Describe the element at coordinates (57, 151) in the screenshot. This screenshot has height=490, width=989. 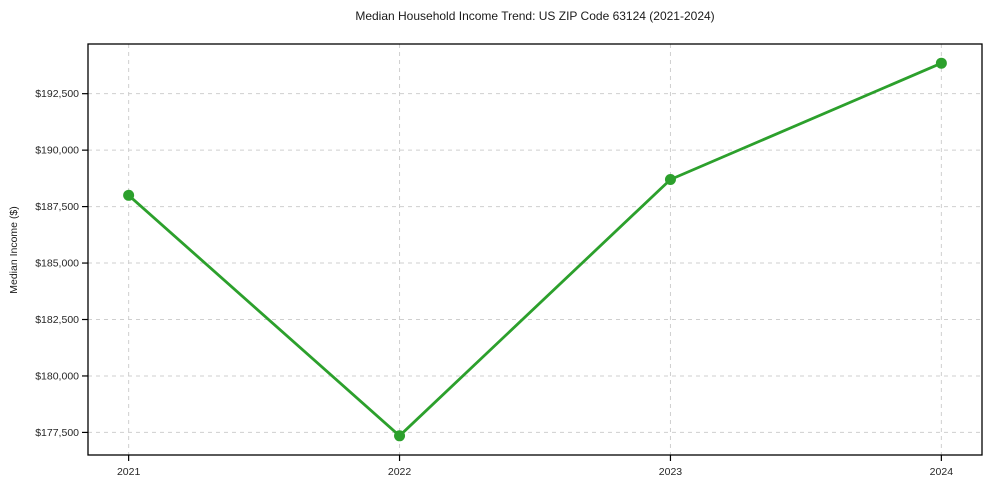
I see `y-tick-label: $190,000` at that location.